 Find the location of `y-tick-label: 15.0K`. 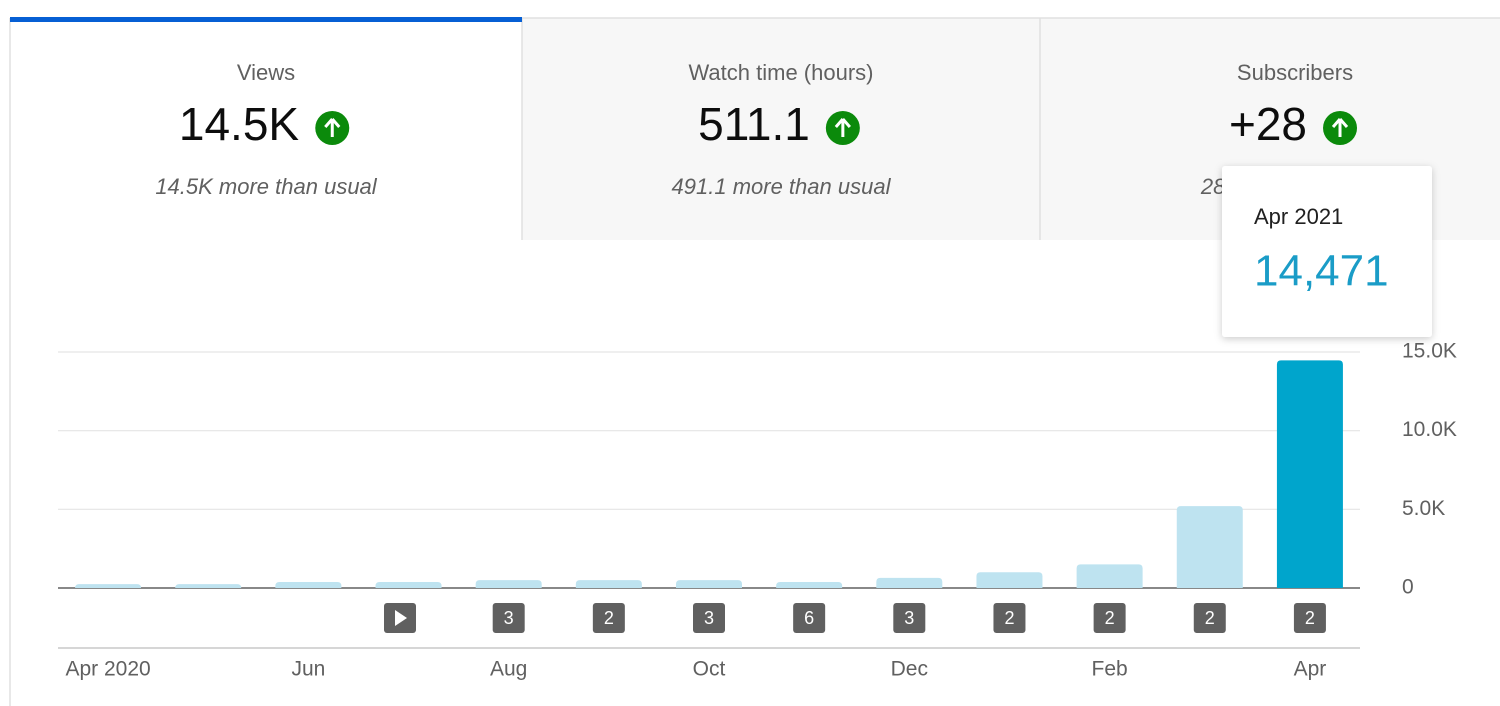

y-tick-label: 15.0K is located at coordinates (1429, 351).